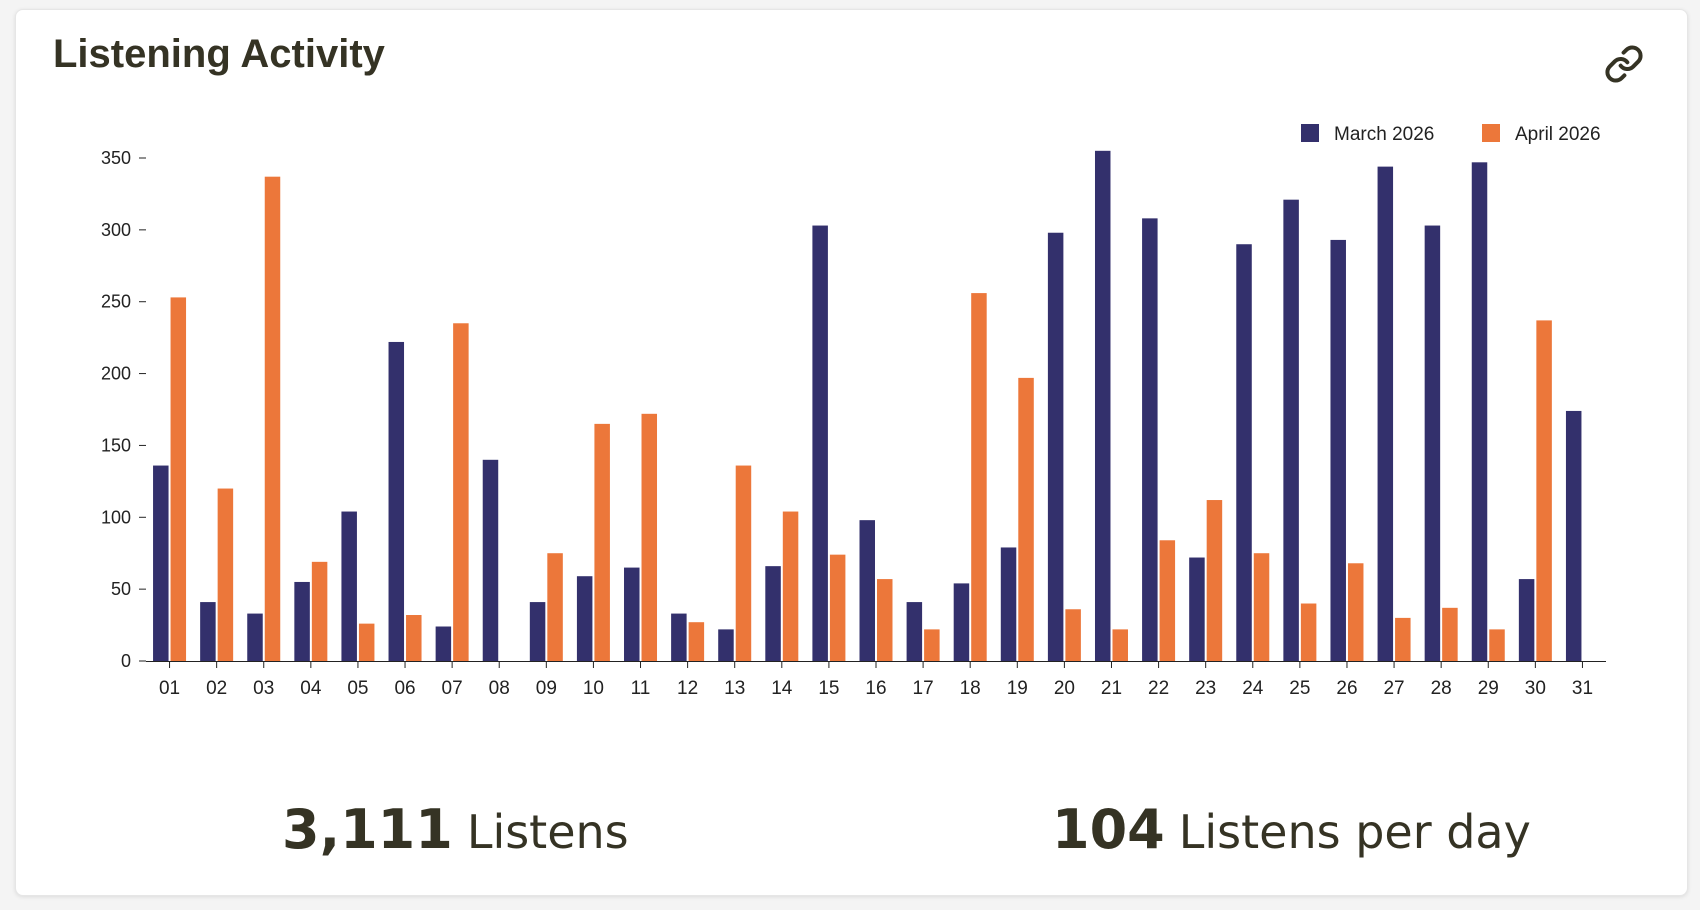 This screenshot has height=910, width=1700. Describe the element at coordinates (546, 688) in the screenshot. I see `x-tick-label: 09` at that location.